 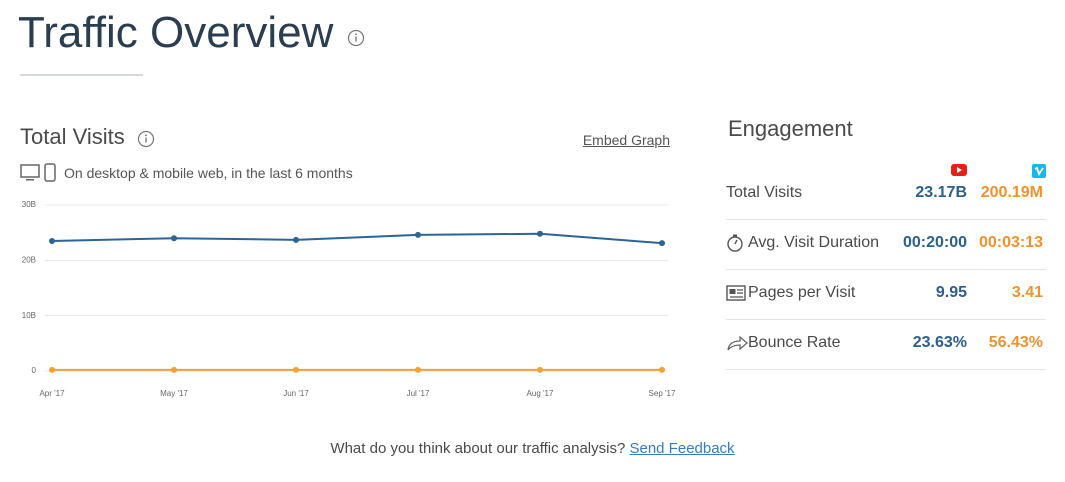 I want to click on page-title: Traffic Overview, so click(x=176, y=32).